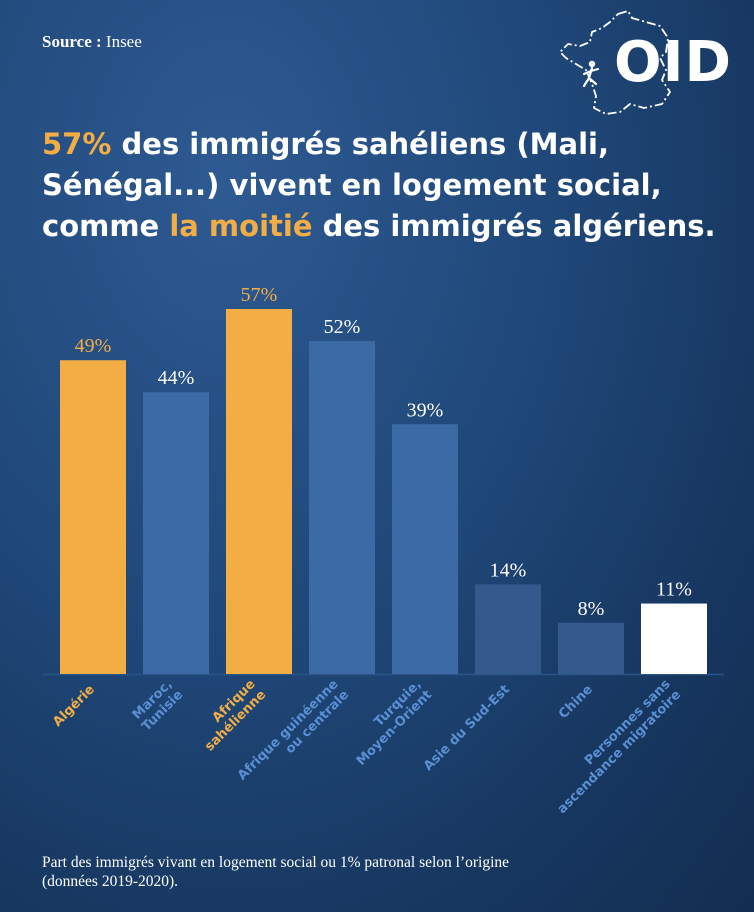  I want to click on bar-value-label: 44%, so click(176, 378).